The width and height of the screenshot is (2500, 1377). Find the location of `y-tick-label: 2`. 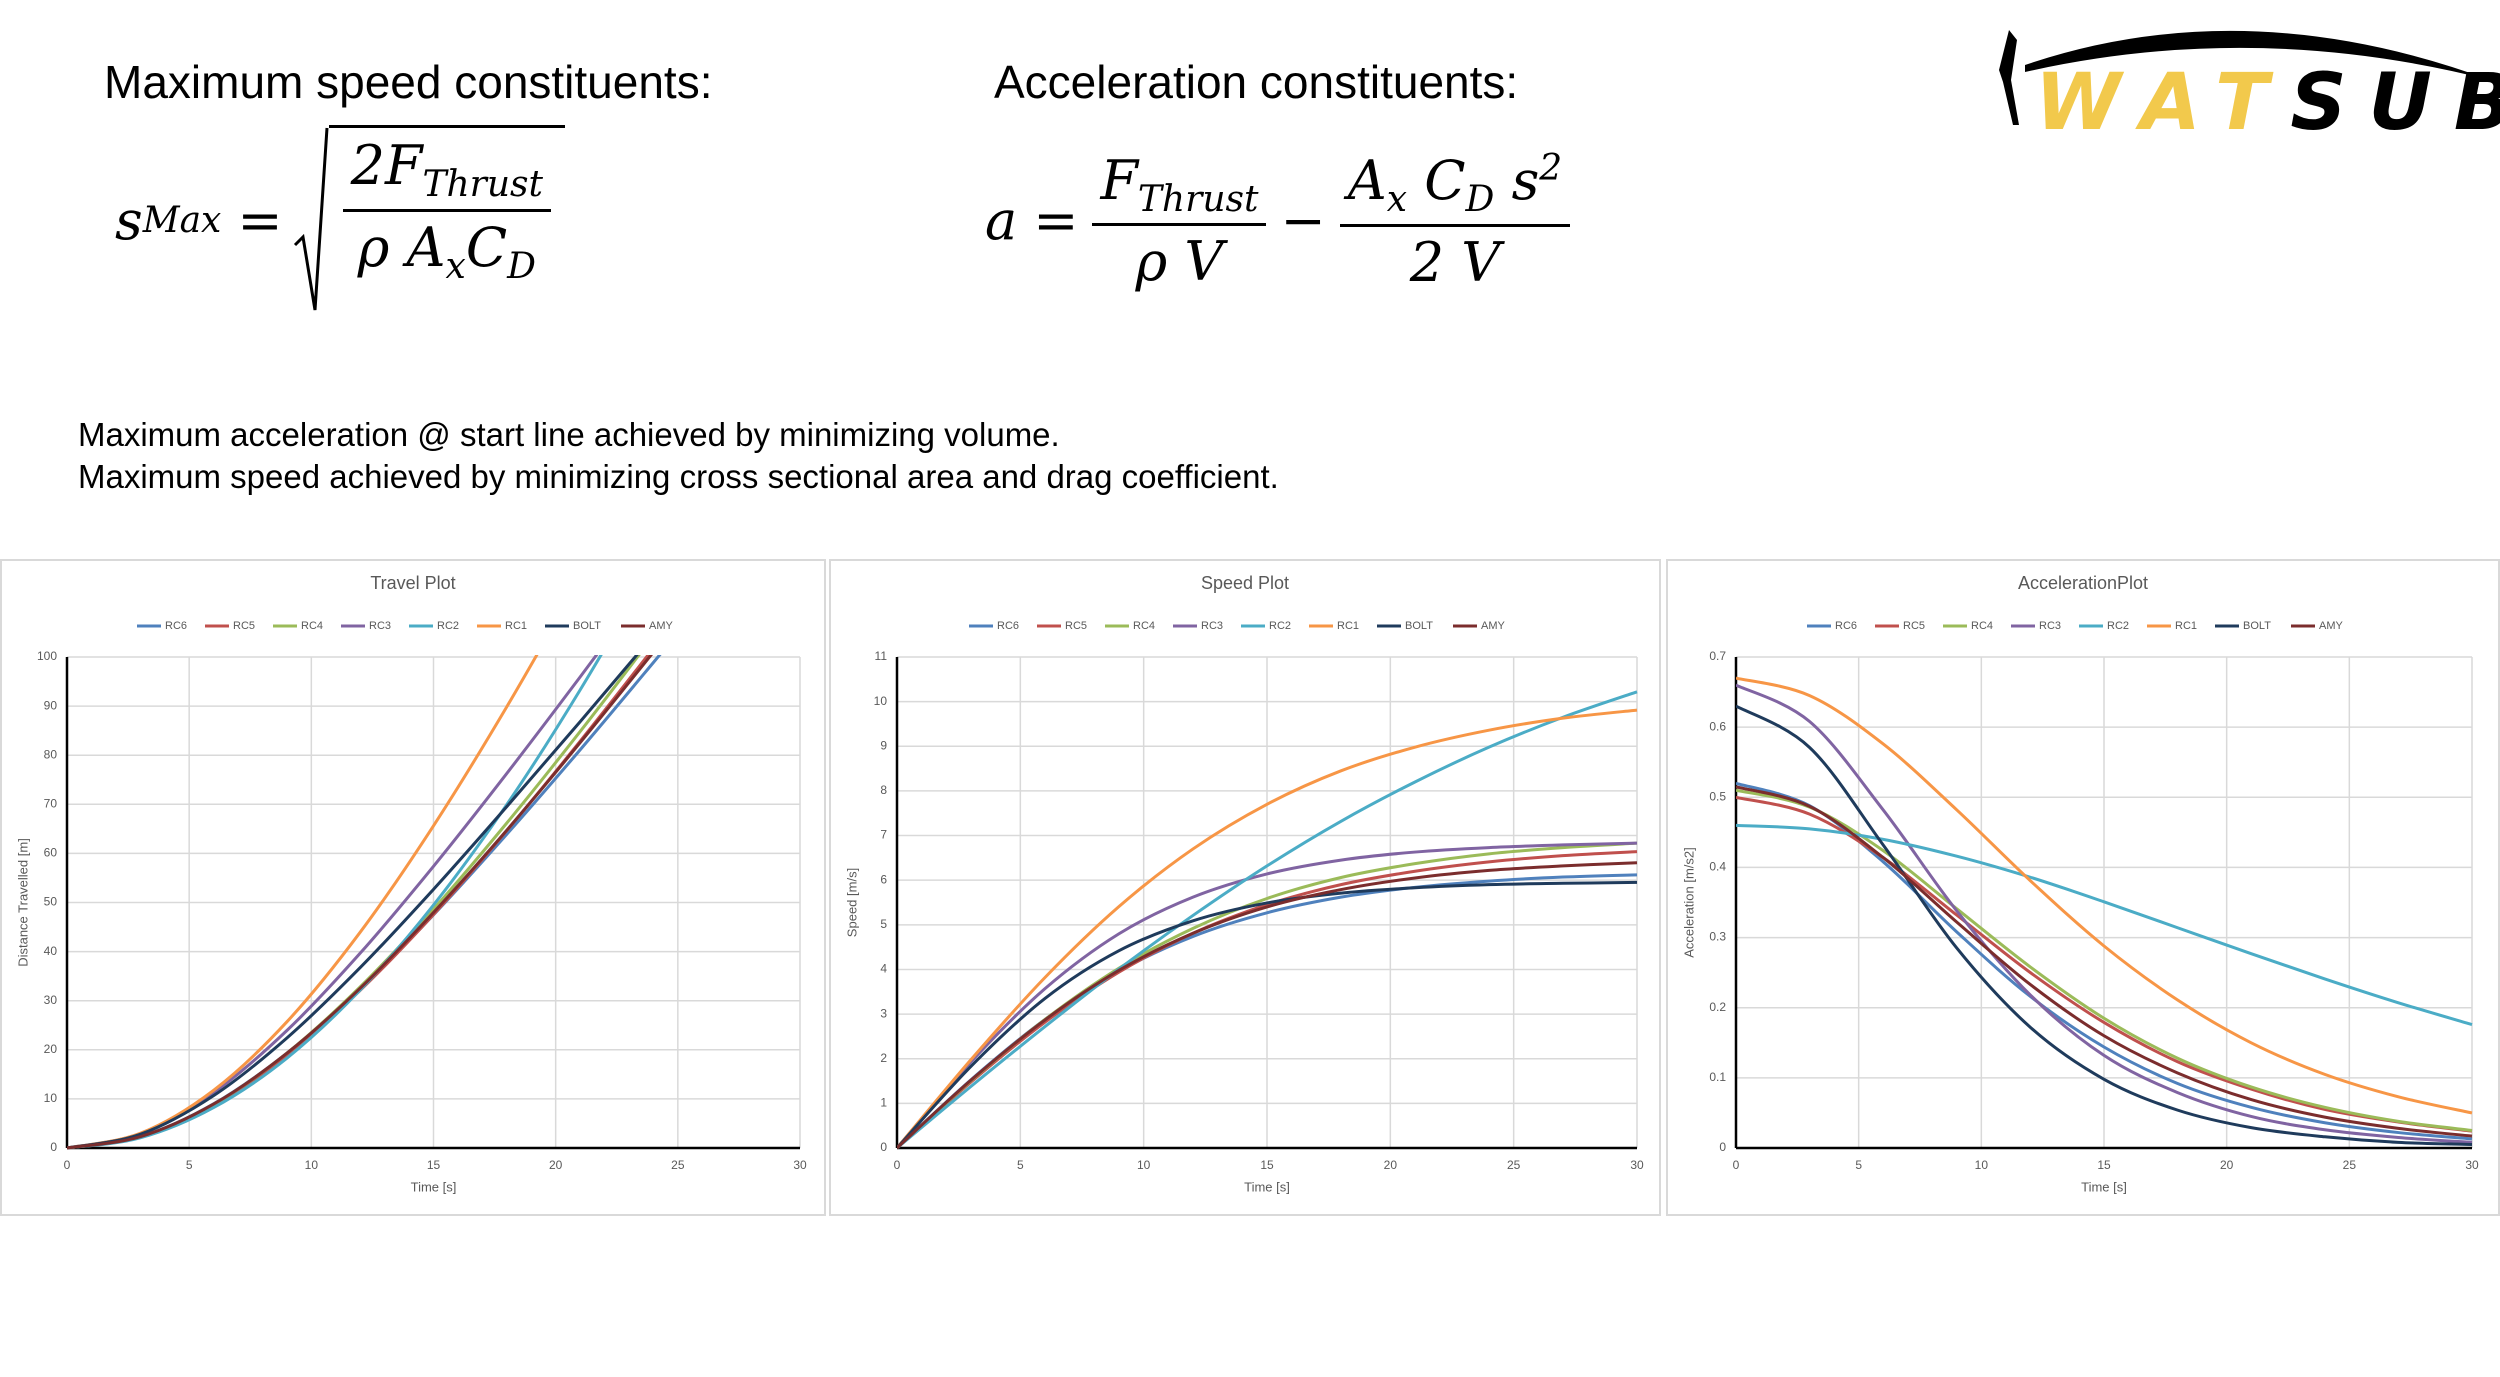

y-tick-label: 2 is located at coordinates (883, 1058).